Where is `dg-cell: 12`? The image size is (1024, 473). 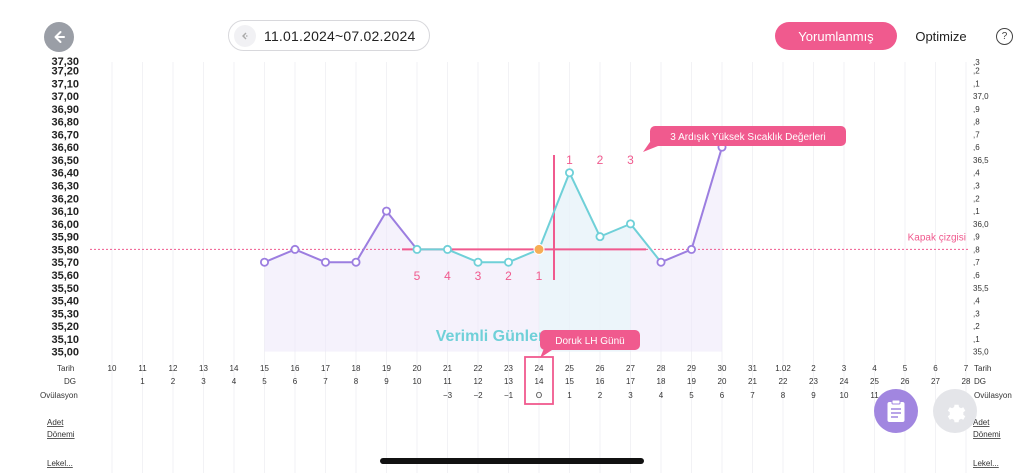
dg-cell: 12 is located at coordinates (478, 381).